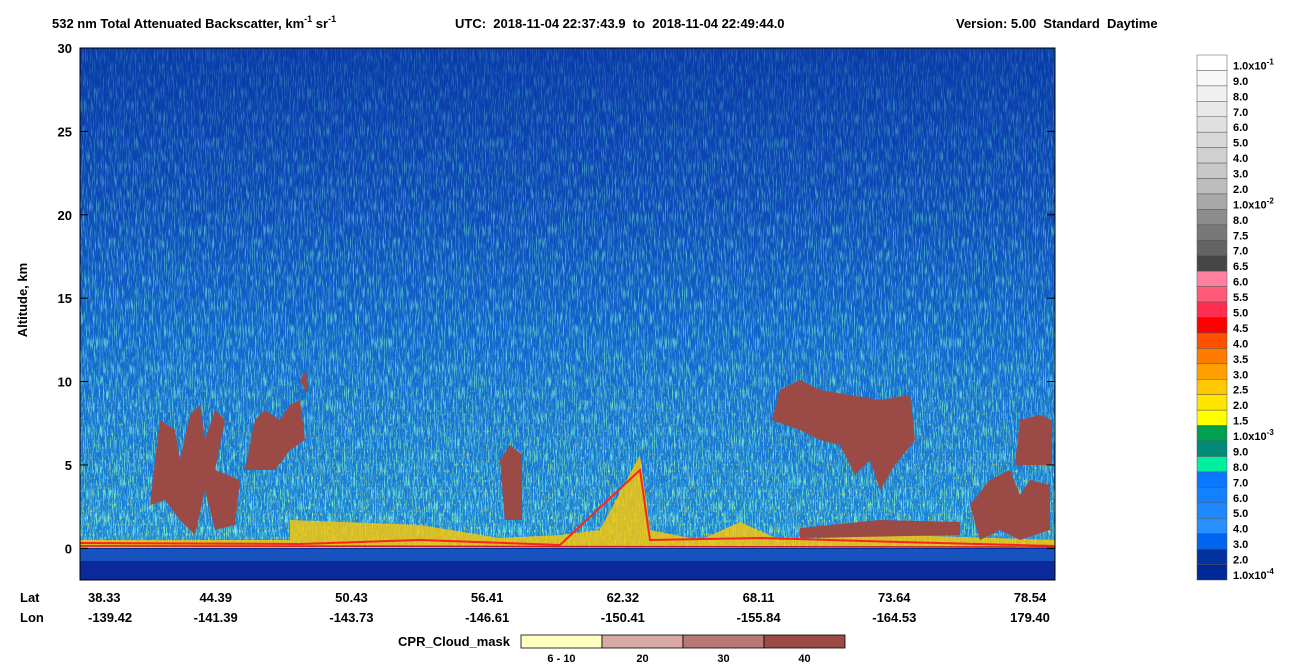 This screenshot has height=667, width=1300. Describe the element at coordinates (1271, 432) in the screenshot. I see `colorbar-label-exponent: -3` at that location.